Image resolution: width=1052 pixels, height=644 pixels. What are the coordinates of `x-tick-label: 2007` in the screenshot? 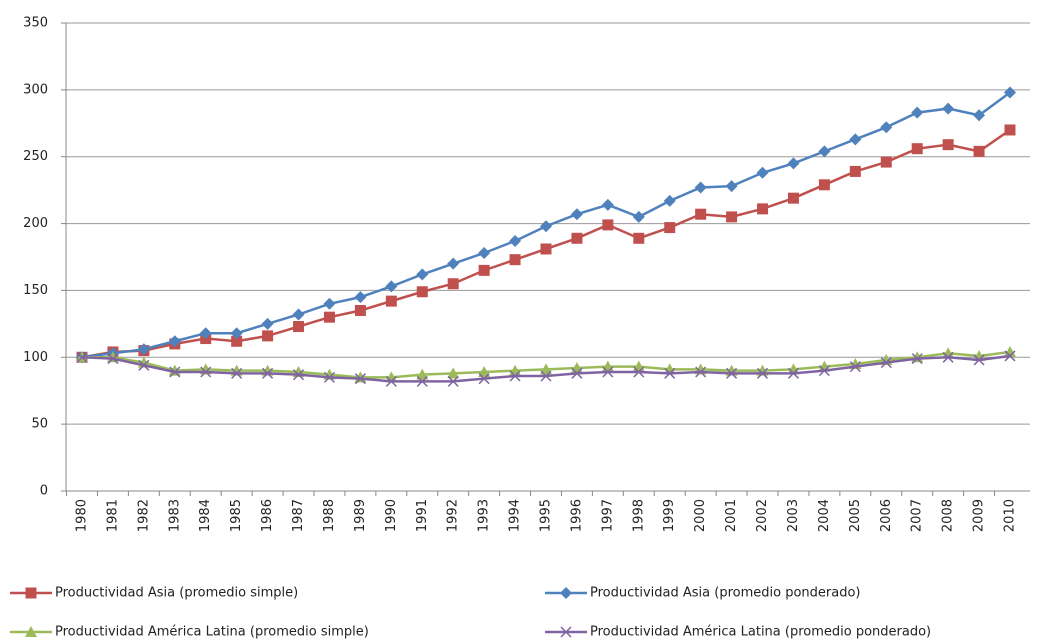 It's located at (917, 515).